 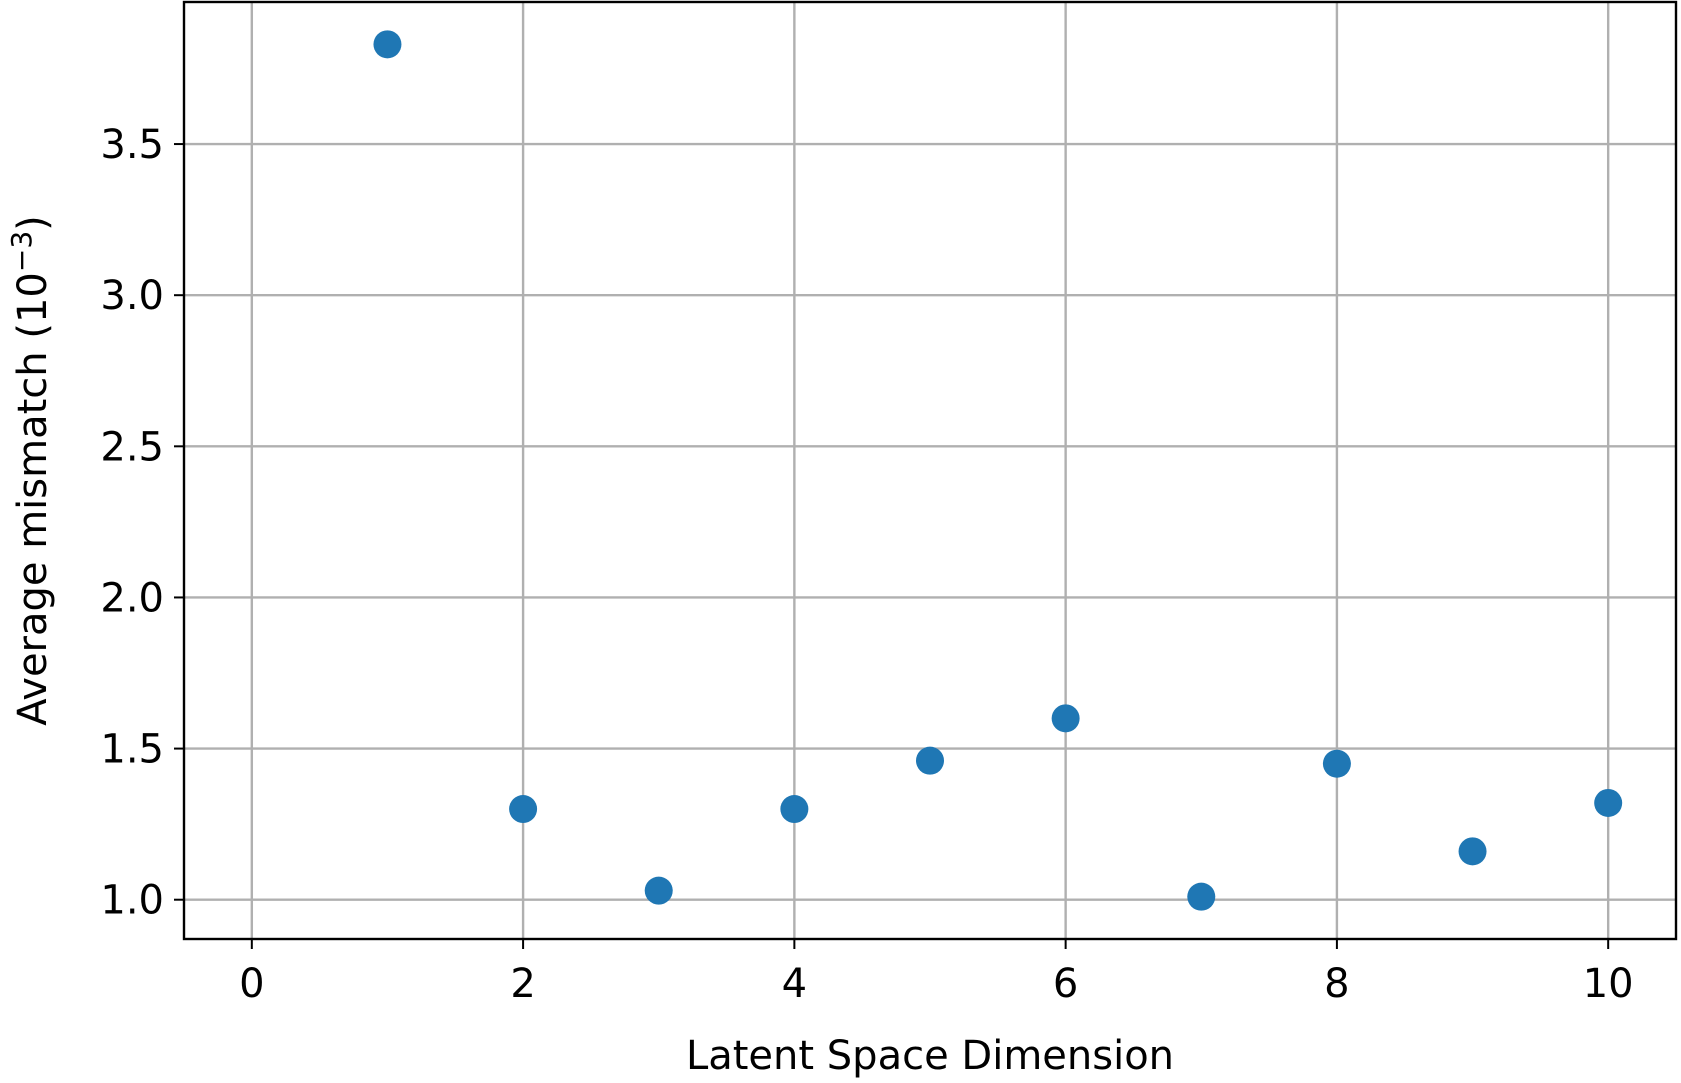 What do you see at coordinates (132, 523) in the screenshot?
I see `y-tick-labels: 1.0 1.5 2.0 2.5 3.0 3.5` at bounding box center [132, 523].